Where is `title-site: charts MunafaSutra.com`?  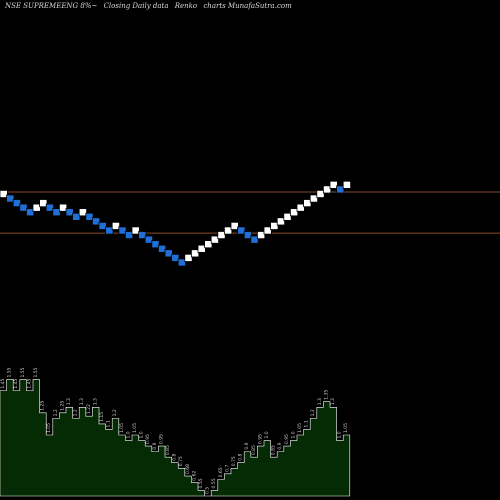
title-site: charts MunafaSutra.com is located at coordinates (247, 6).